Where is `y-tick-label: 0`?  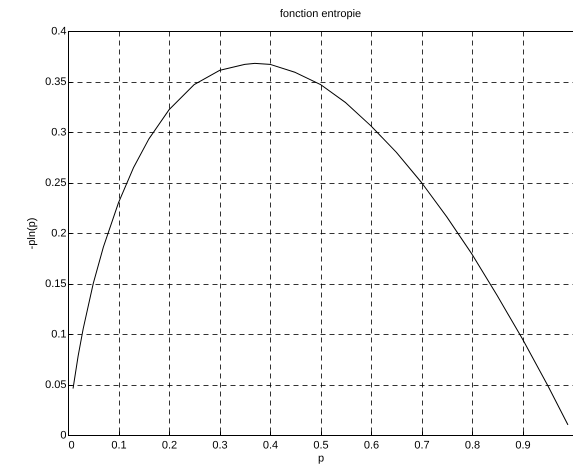
y-tick-label: 0 is located at coordinates (63, 436).